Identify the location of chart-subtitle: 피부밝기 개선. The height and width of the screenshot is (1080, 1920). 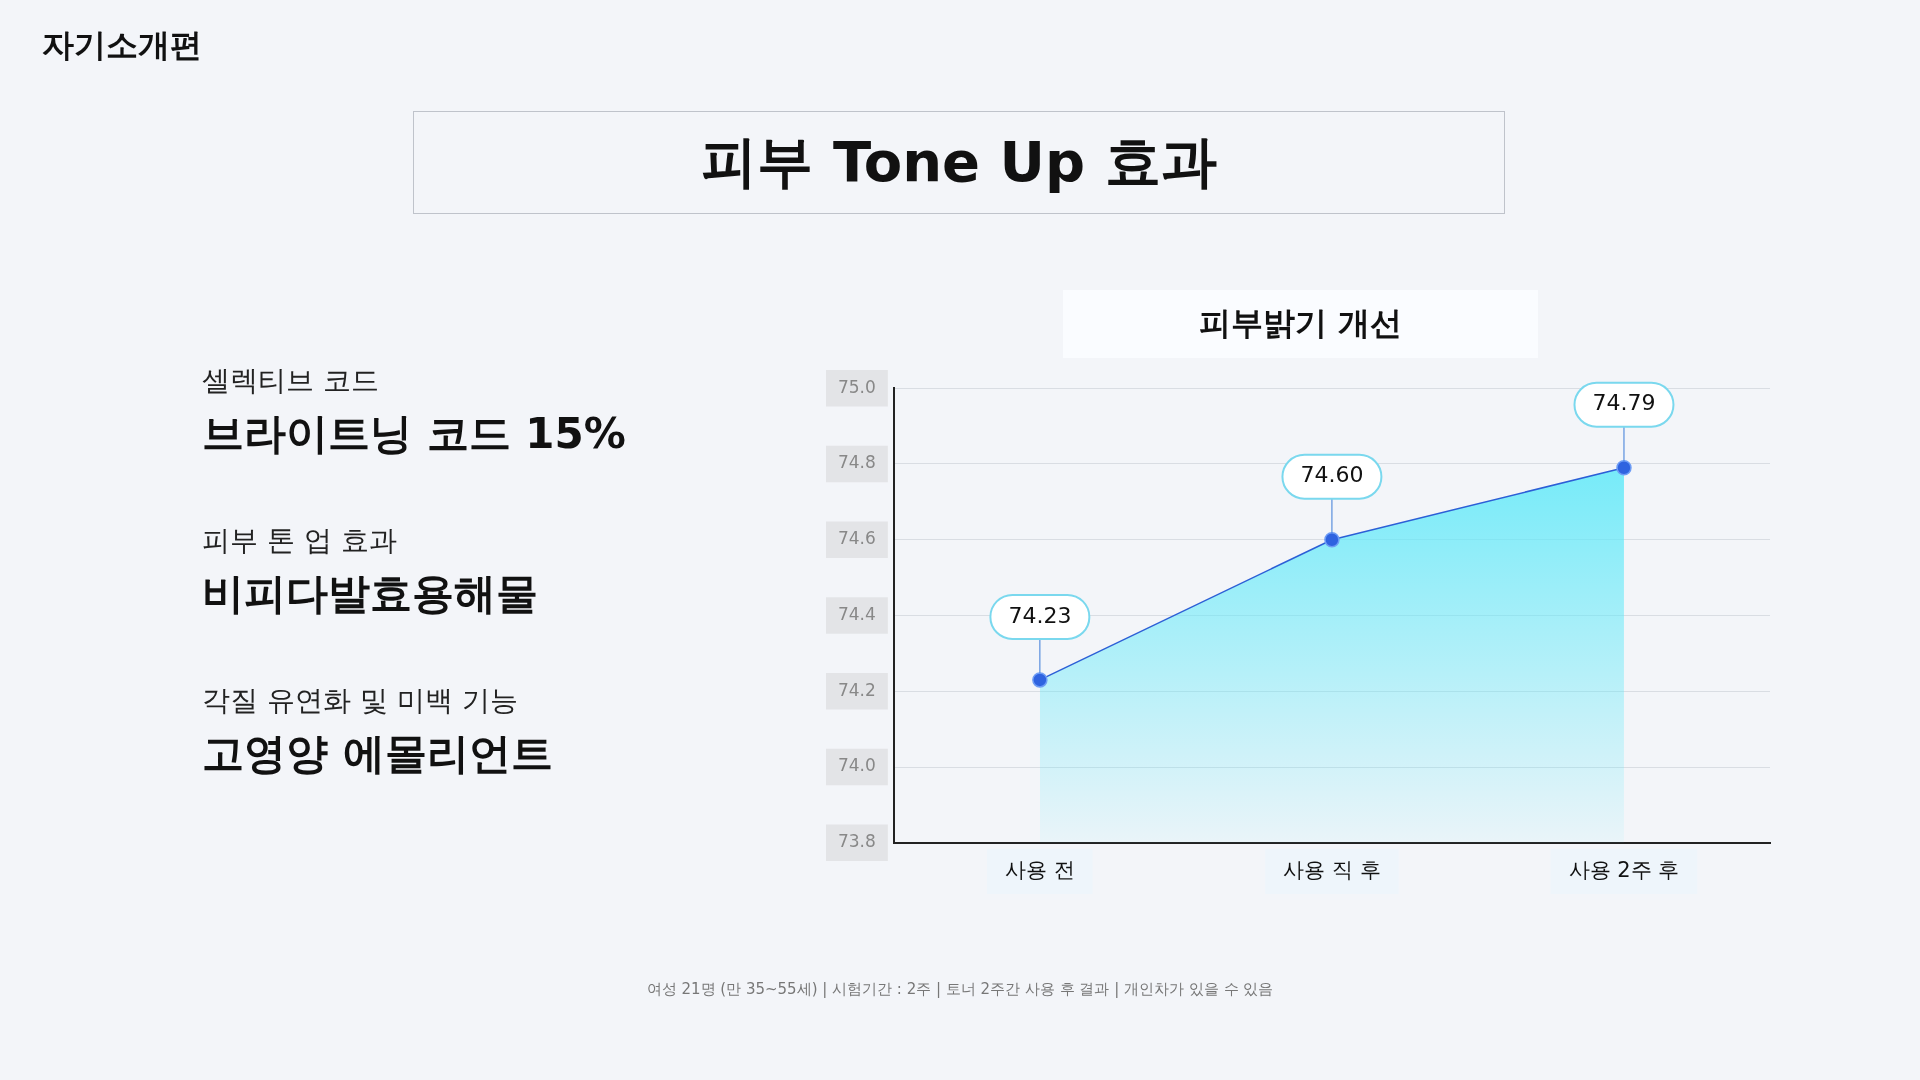
(1300, 324).